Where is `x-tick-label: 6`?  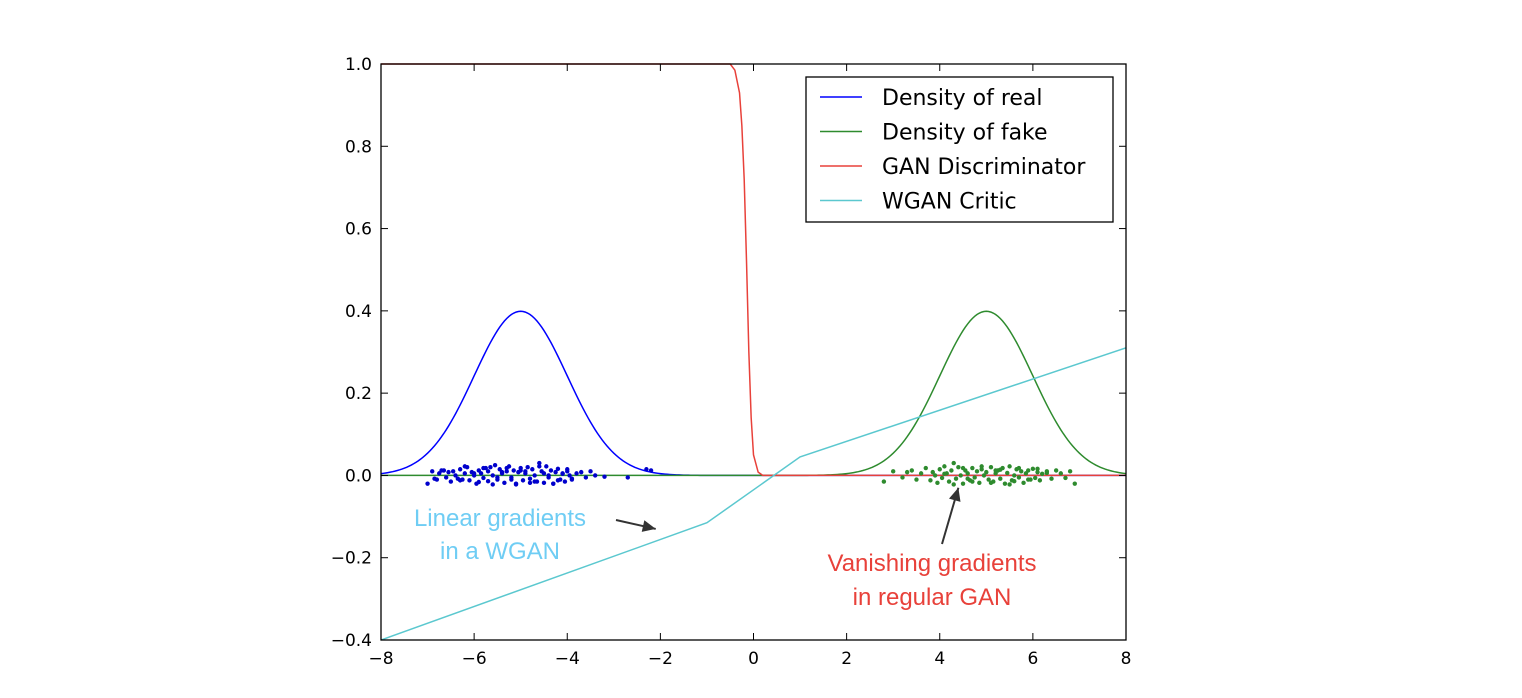
x-tick-label: 6 is located at coordinates (1032, 659).